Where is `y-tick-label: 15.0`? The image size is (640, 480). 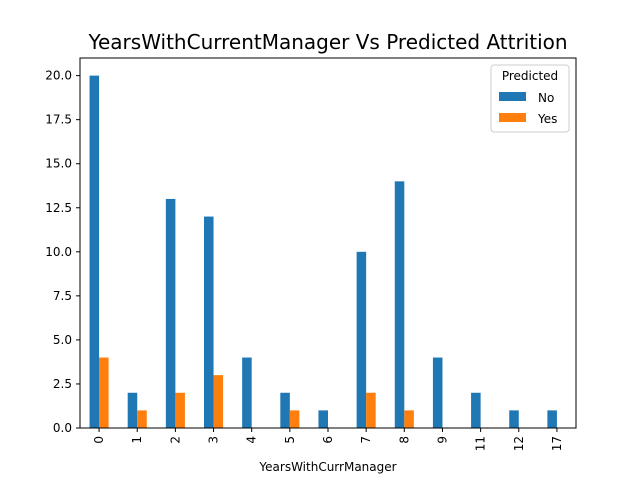 y-tick-label: 15.0 is located at coordinates (58, 164).